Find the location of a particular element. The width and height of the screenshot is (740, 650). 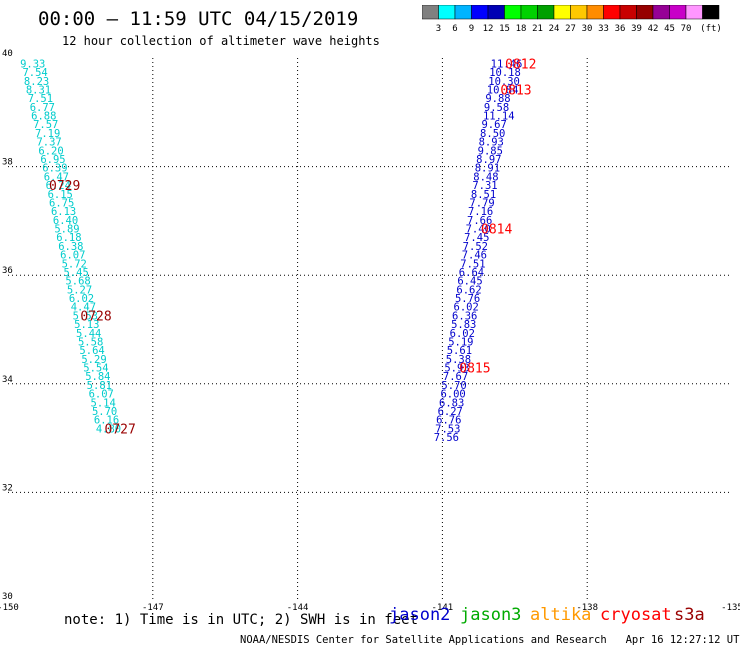

x-tick-label: -135 is located at coordinates (730, 607).